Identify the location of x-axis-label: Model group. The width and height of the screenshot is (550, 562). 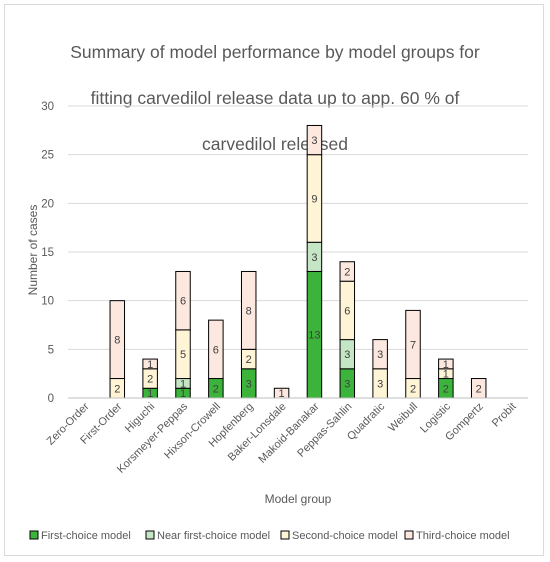
(298, 499).